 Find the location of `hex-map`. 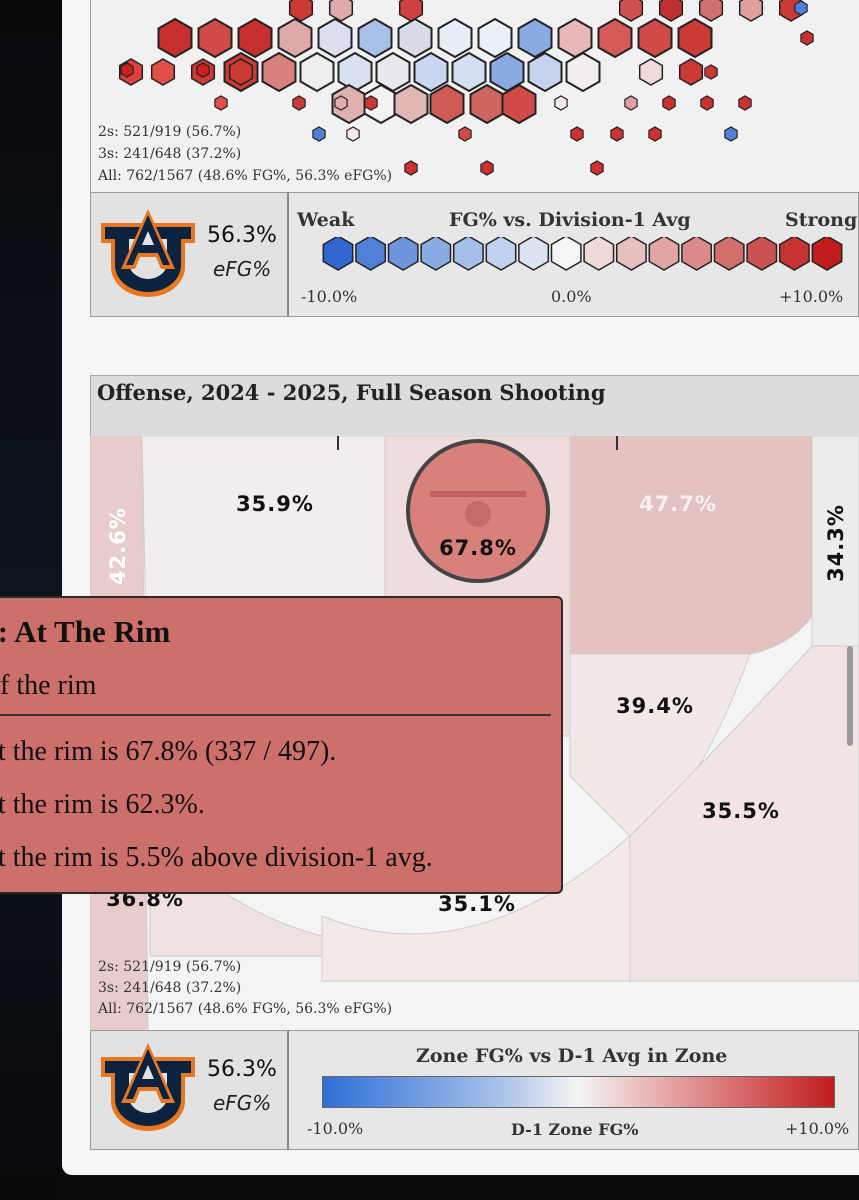

hex-map is located at coordinates (474, 96).